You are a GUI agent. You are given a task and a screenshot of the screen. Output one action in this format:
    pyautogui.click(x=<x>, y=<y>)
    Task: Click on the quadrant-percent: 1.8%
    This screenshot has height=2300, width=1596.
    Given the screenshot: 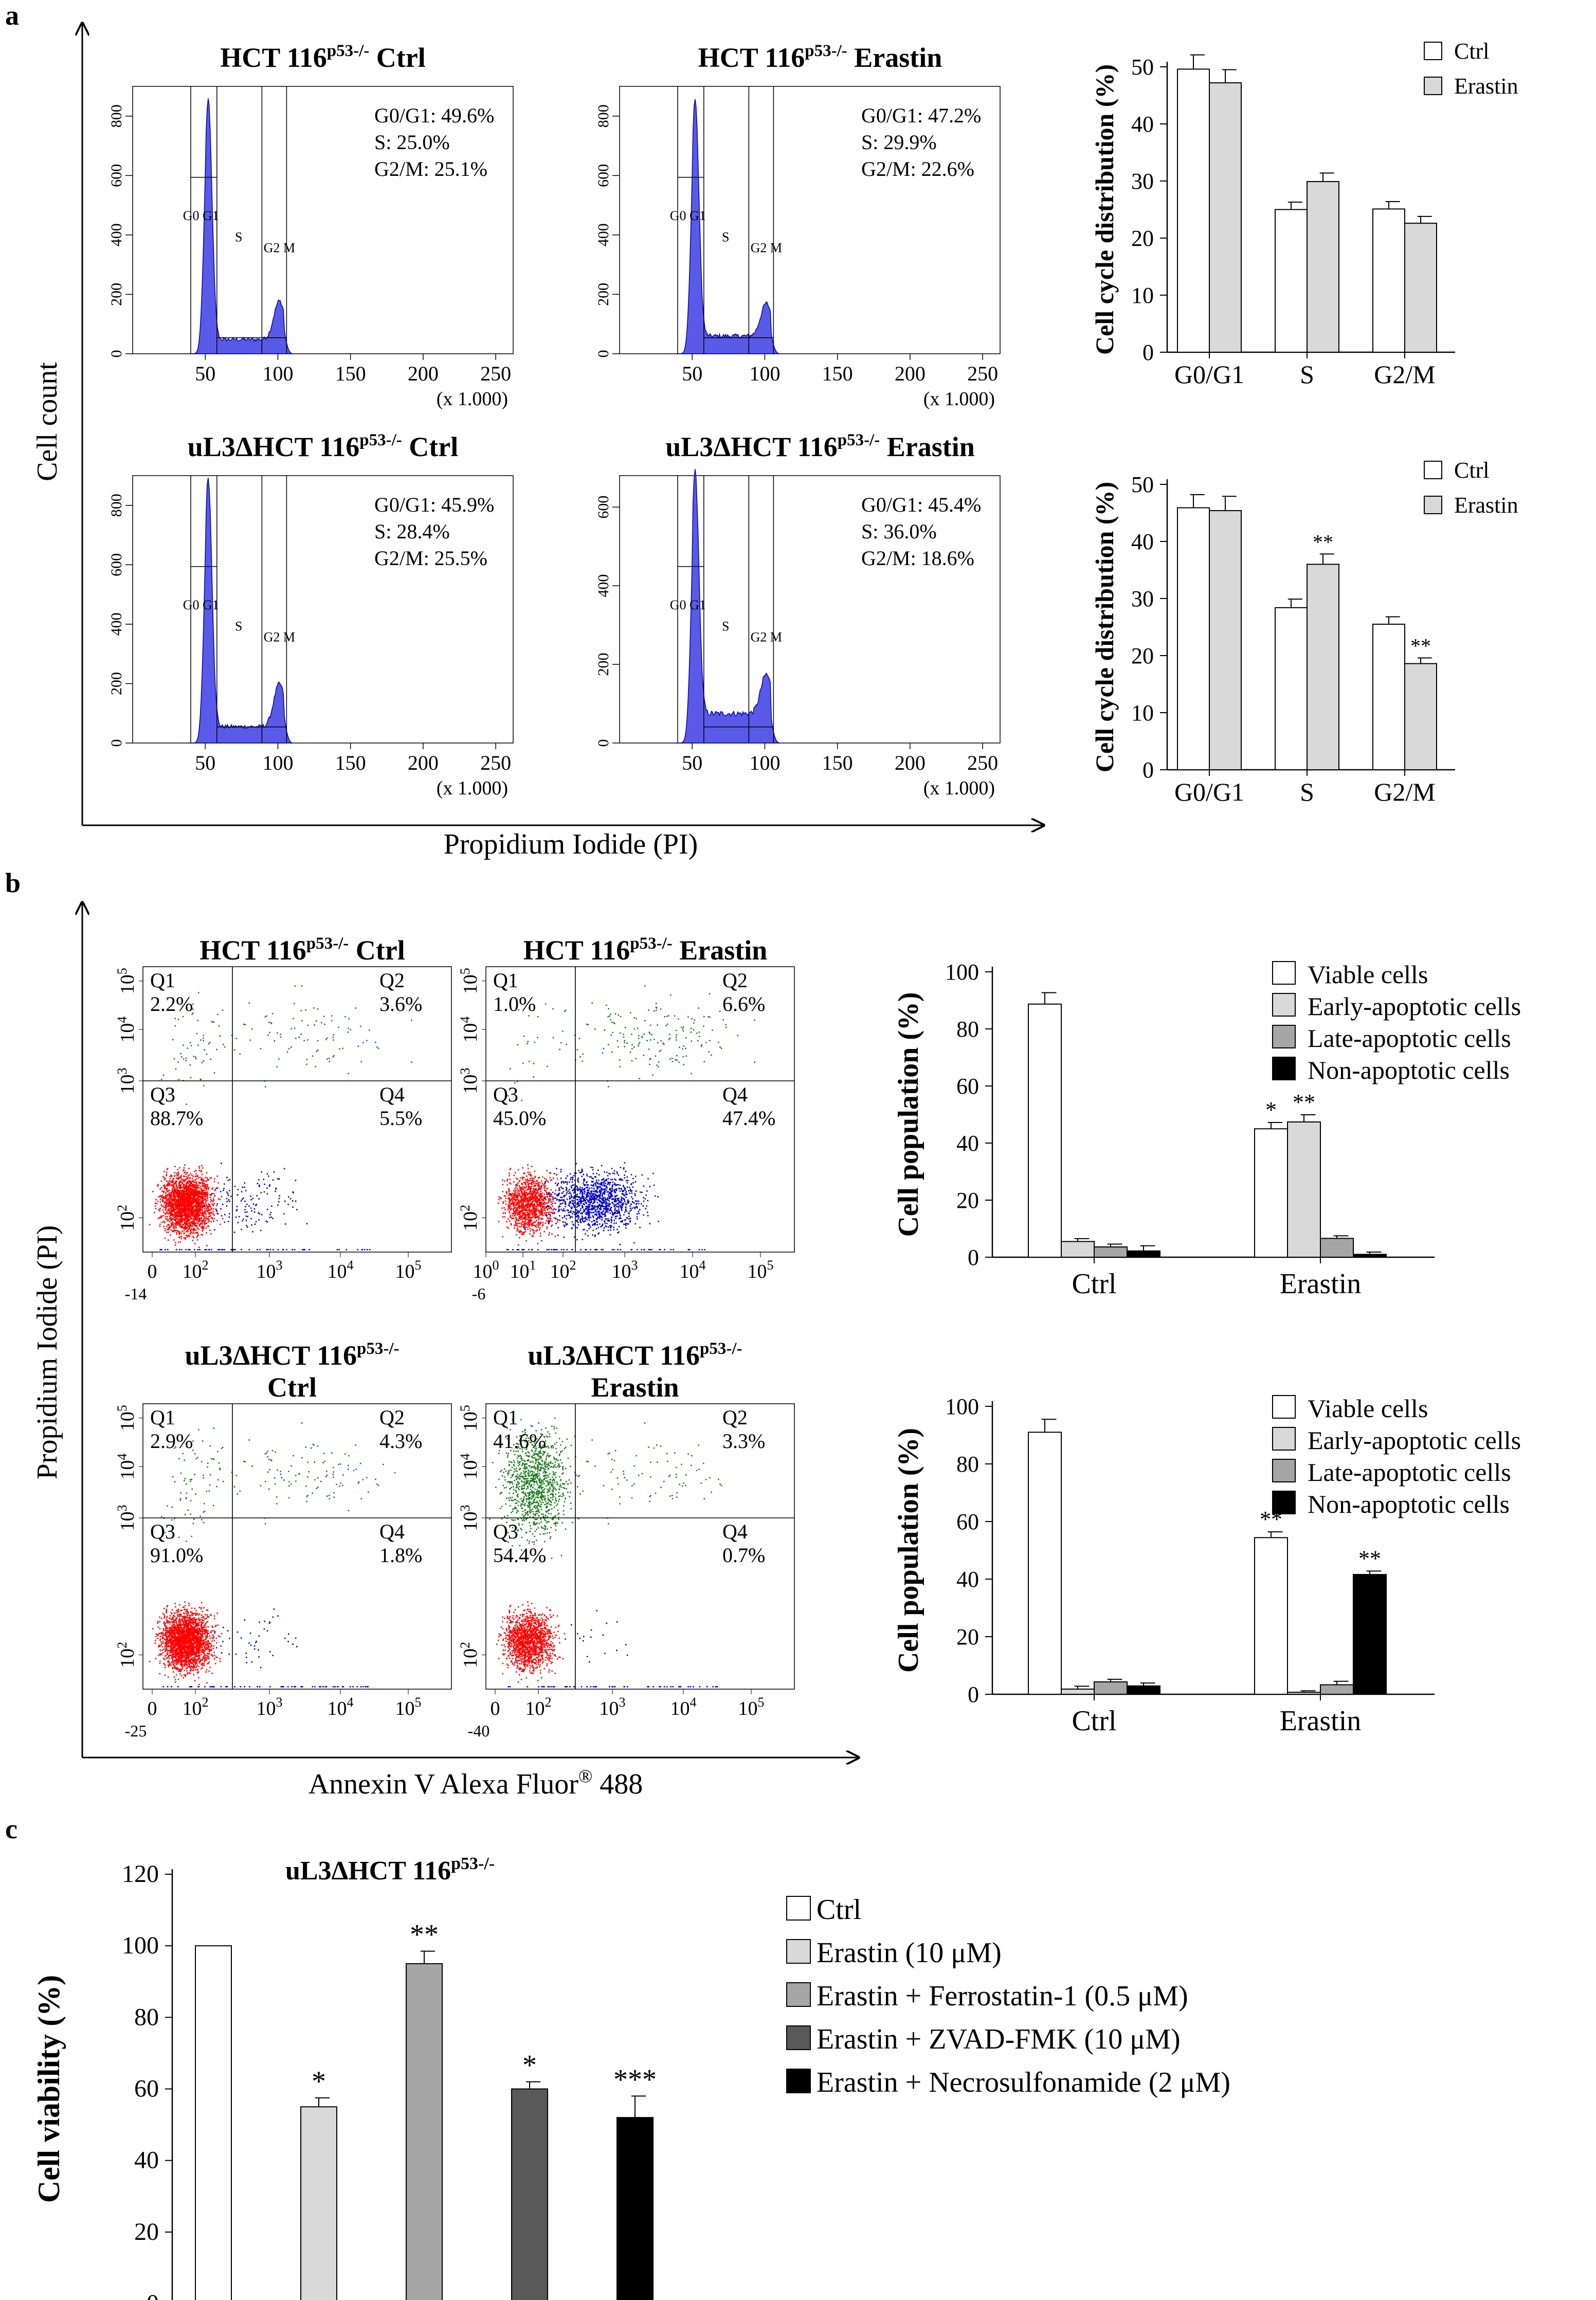 What is the action you would take?
    pyautogui.click(x=400, y=1555)
    